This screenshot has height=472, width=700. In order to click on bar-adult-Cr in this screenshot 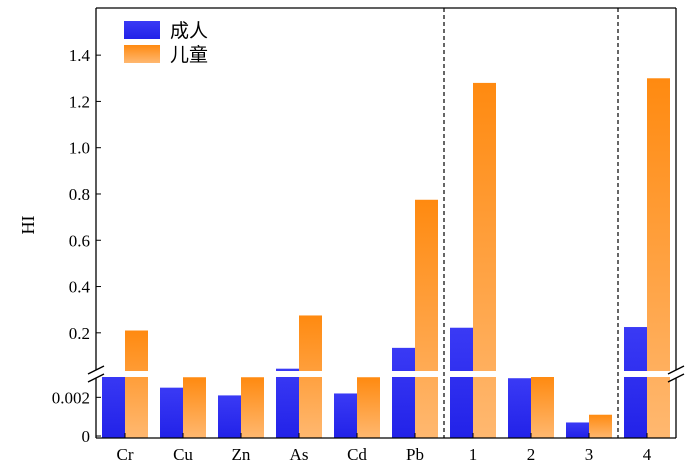, I will do `click(113, 404)`.